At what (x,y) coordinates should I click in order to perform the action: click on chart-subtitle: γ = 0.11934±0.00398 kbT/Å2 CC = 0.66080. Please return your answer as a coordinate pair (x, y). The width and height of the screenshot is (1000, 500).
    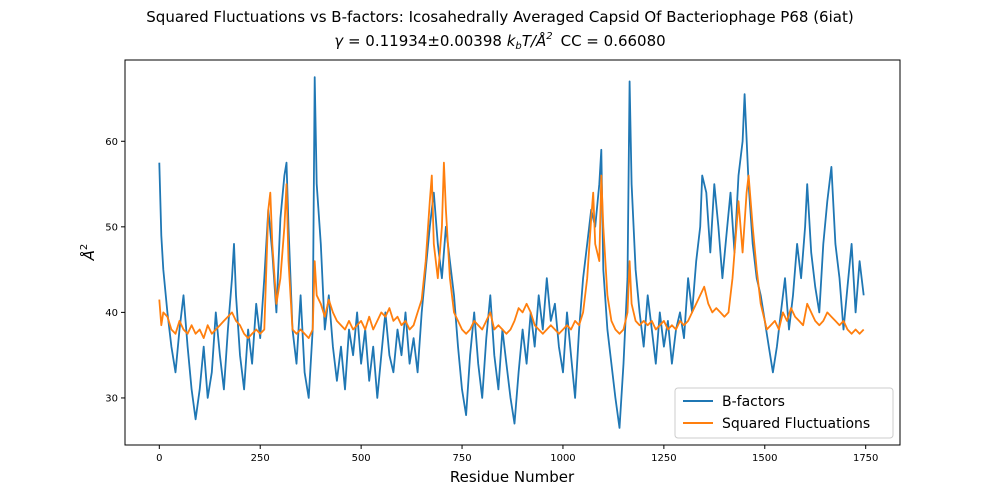
    Looking at the image, I should click on (499, 41).